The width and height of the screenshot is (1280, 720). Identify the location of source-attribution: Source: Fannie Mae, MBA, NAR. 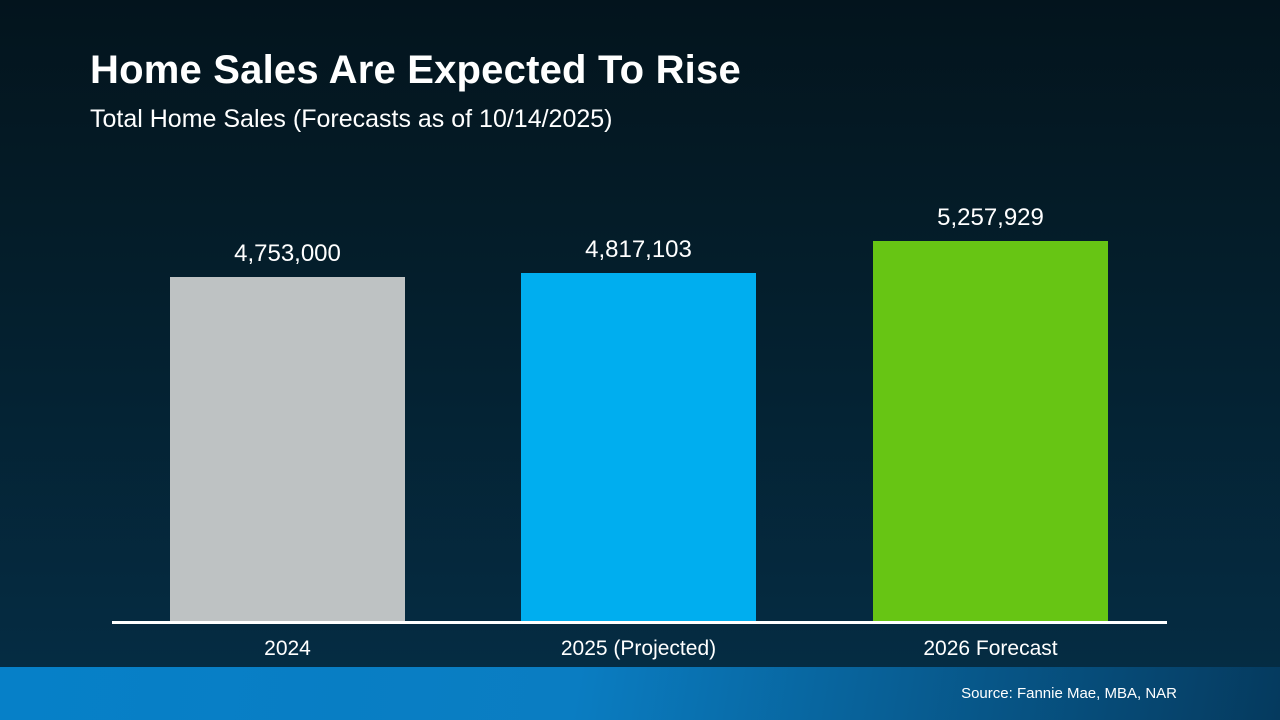
(1069, 693).